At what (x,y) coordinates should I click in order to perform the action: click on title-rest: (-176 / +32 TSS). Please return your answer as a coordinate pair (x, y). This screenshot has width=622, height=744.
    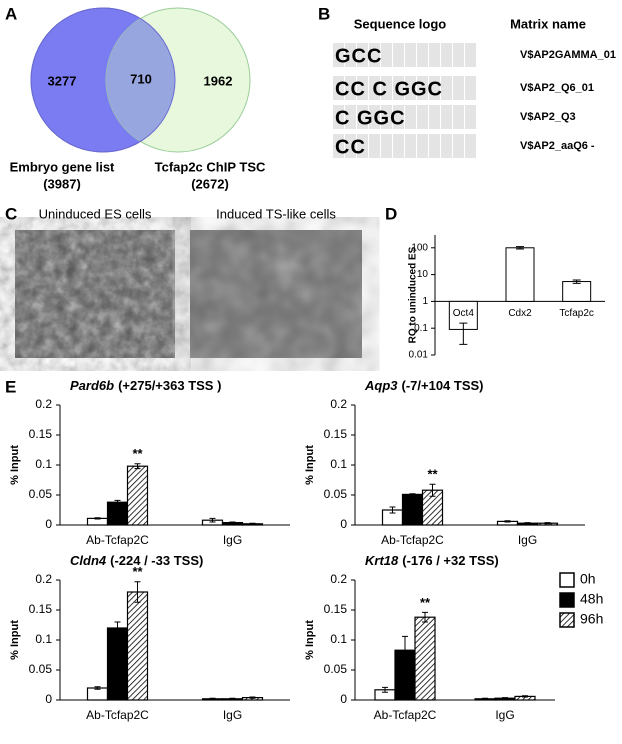
    Looking at the image, I should click on (450, 560).